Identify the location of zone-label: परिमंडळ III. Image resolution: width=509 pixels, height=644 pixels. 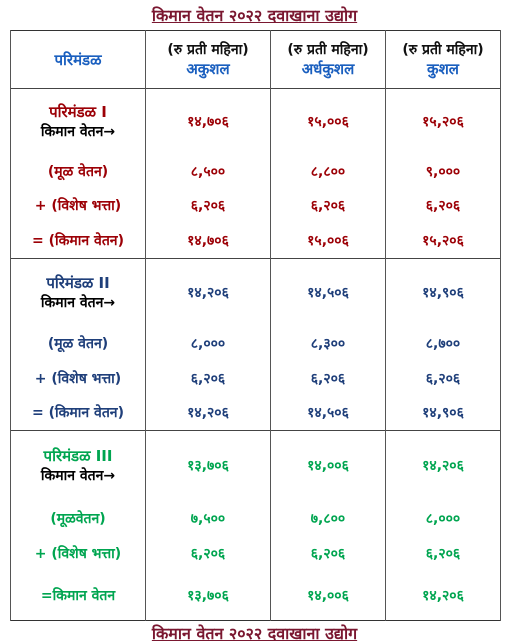
(78, 456).